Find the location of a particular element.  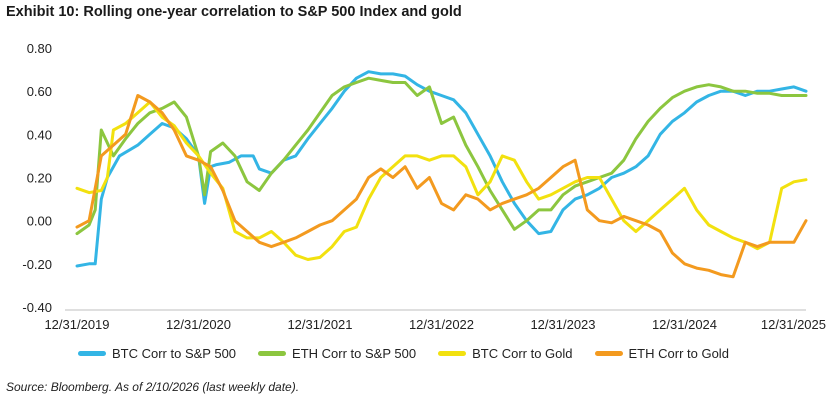

y-tick-label: -0.40 is located at coordinates (37, 307).